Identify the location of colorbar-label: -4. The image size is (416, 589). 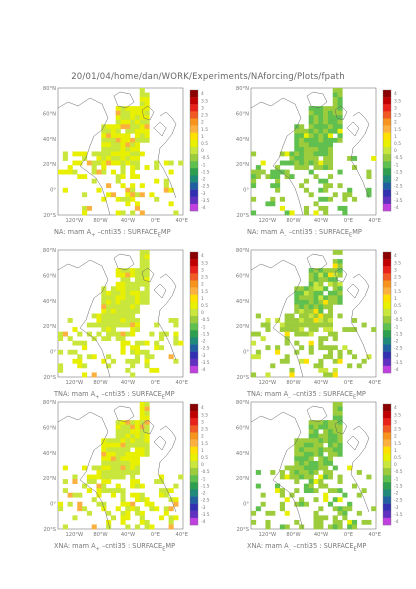
(203, 208).